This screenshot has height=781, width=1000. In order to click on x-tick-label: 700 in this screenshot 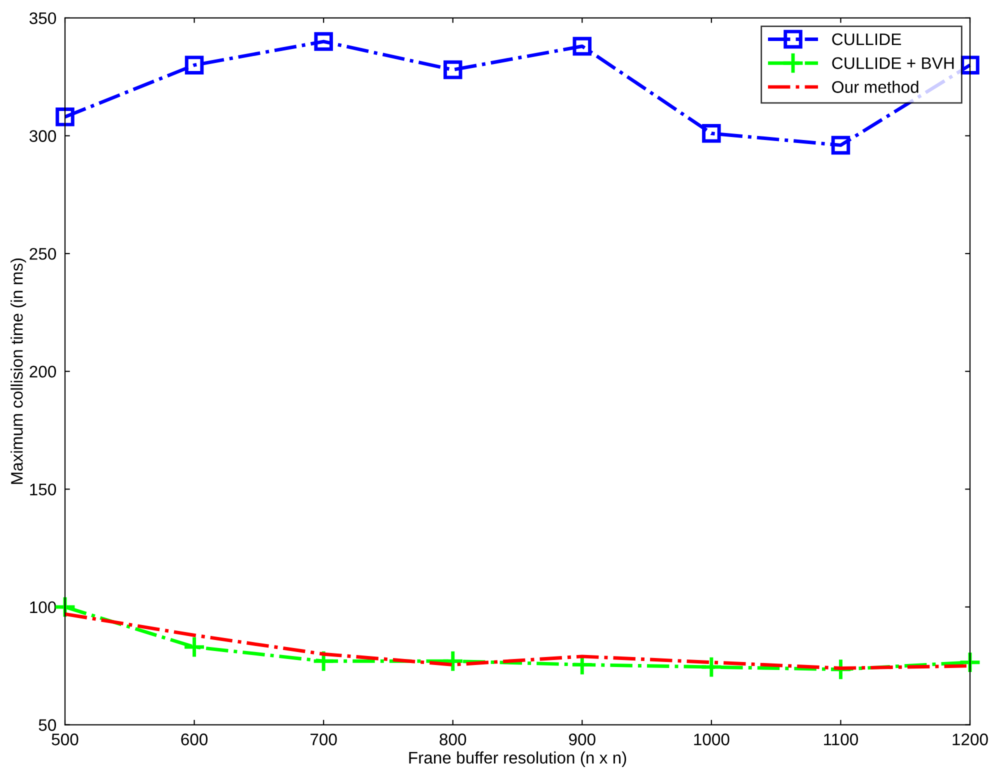, I will do `click(323, 740)`.